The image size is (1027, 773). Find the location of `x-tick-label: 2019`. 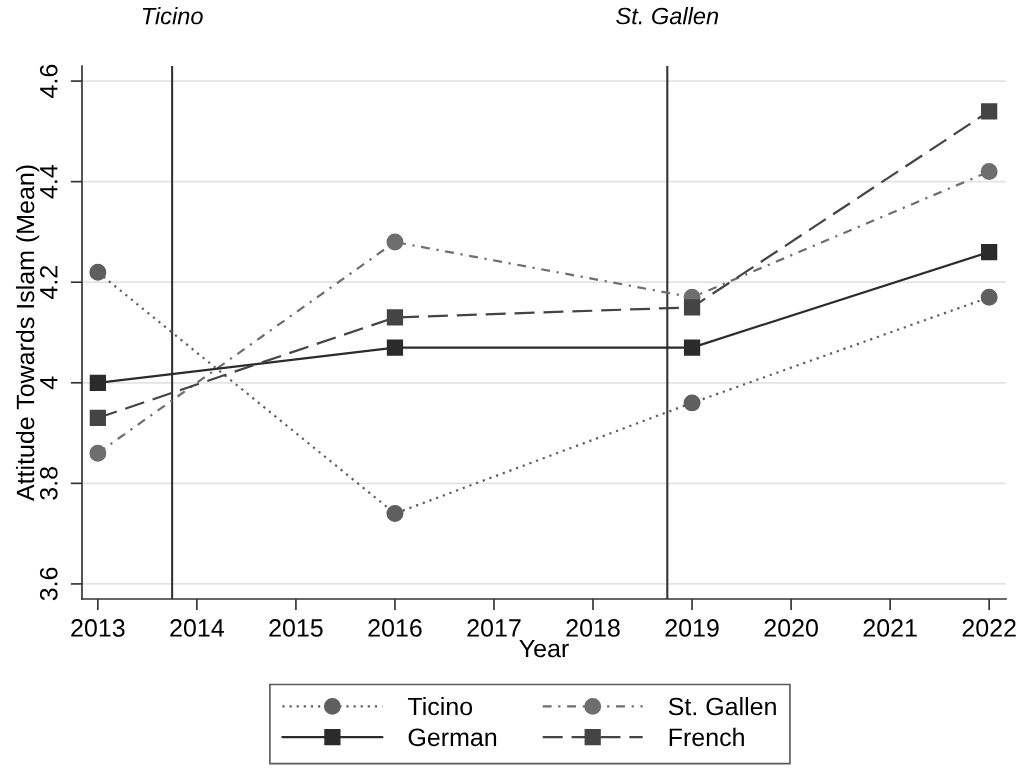

x-tick-label: 2019 is located at coordinates (692, 628).